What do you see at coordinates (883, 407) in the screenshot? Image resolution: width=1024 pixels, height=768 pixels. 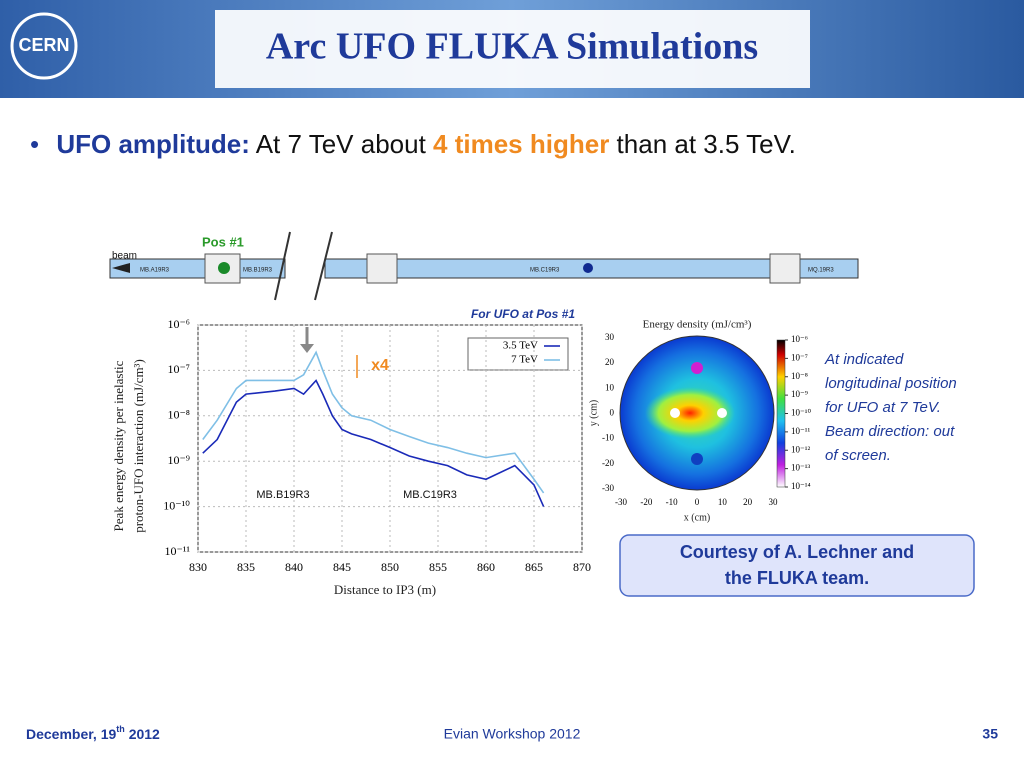 I see `note-line: for UFO at 7 TeV.` at bounding box center [883, 407].